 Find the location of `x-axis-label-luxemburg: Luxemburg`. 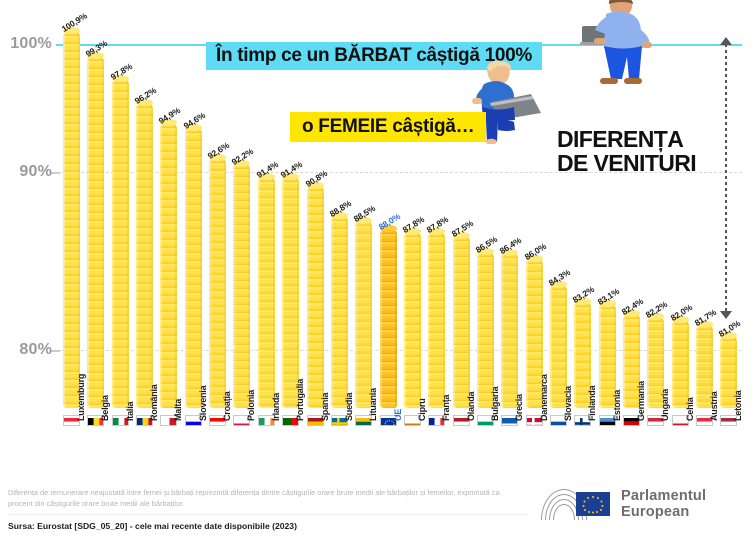

x-axis-label-luxemburg: Luxemburg is located at coordinates (81, 397).